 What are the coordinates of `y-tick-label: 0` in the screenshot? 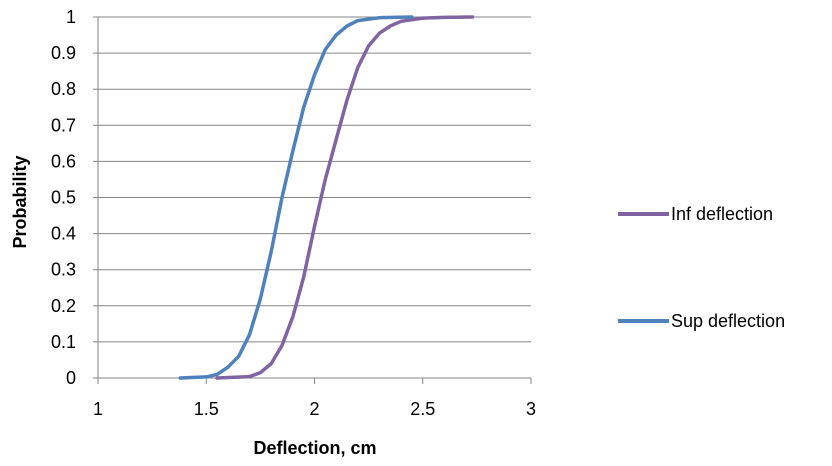 It's located at (71, 378).